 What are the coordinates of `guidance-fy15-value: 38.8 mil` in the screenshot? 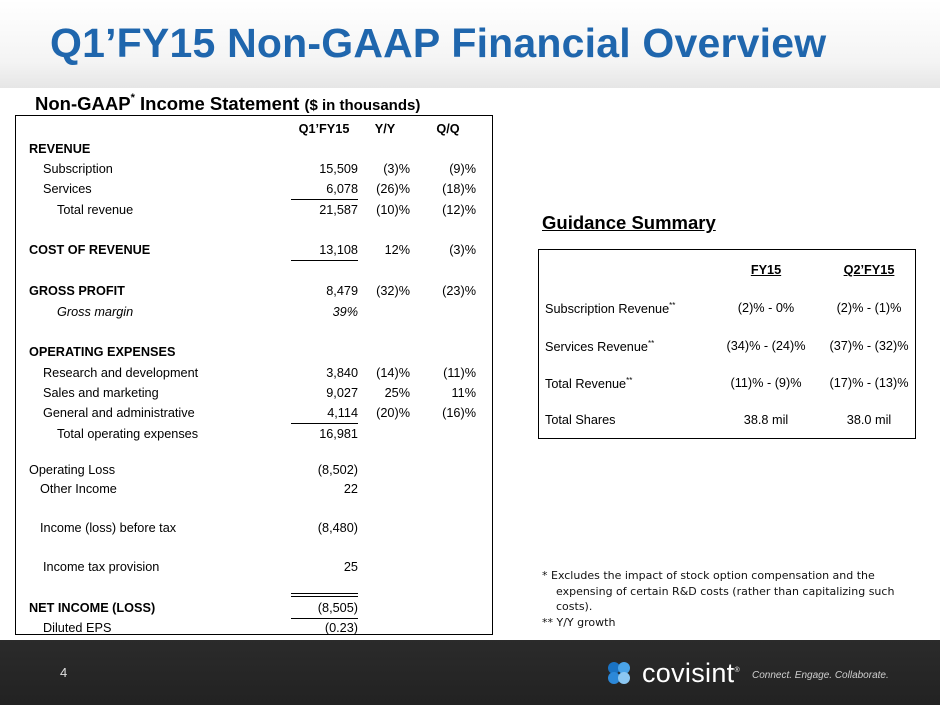 It's located at (766, 420).